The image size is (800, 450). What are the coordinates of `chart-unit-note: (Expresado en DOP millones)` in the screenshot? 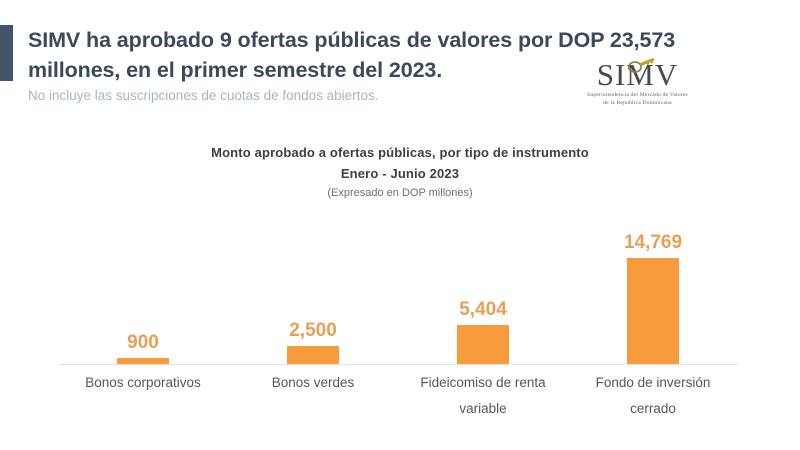 It's located at (400, 193).